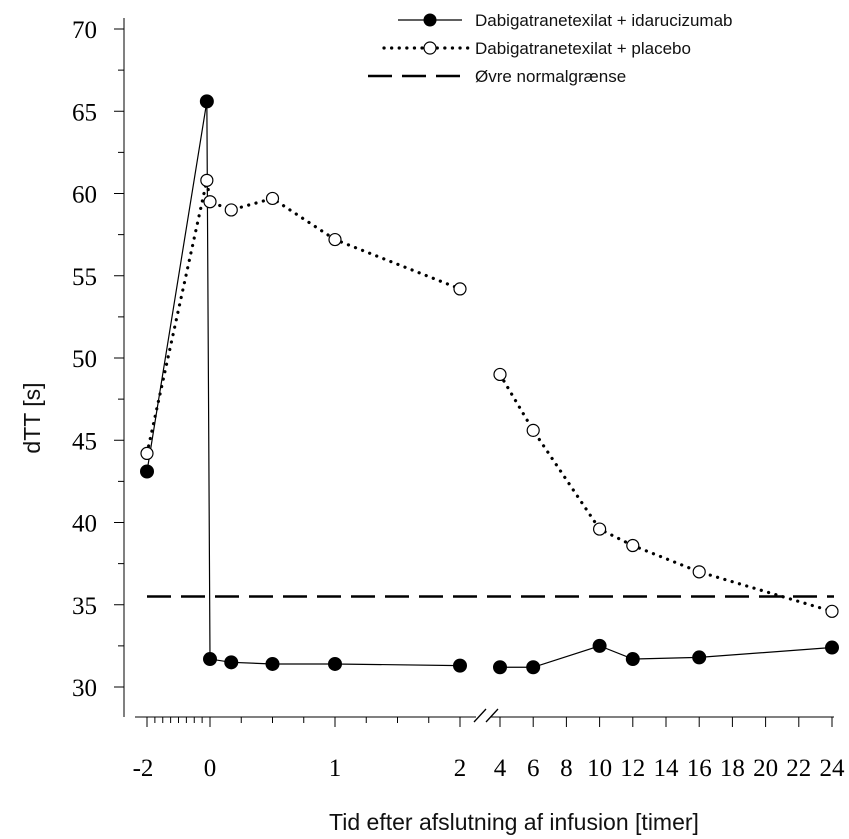  I want to click on y-axis-title: dTT [s], so click(32, 417).